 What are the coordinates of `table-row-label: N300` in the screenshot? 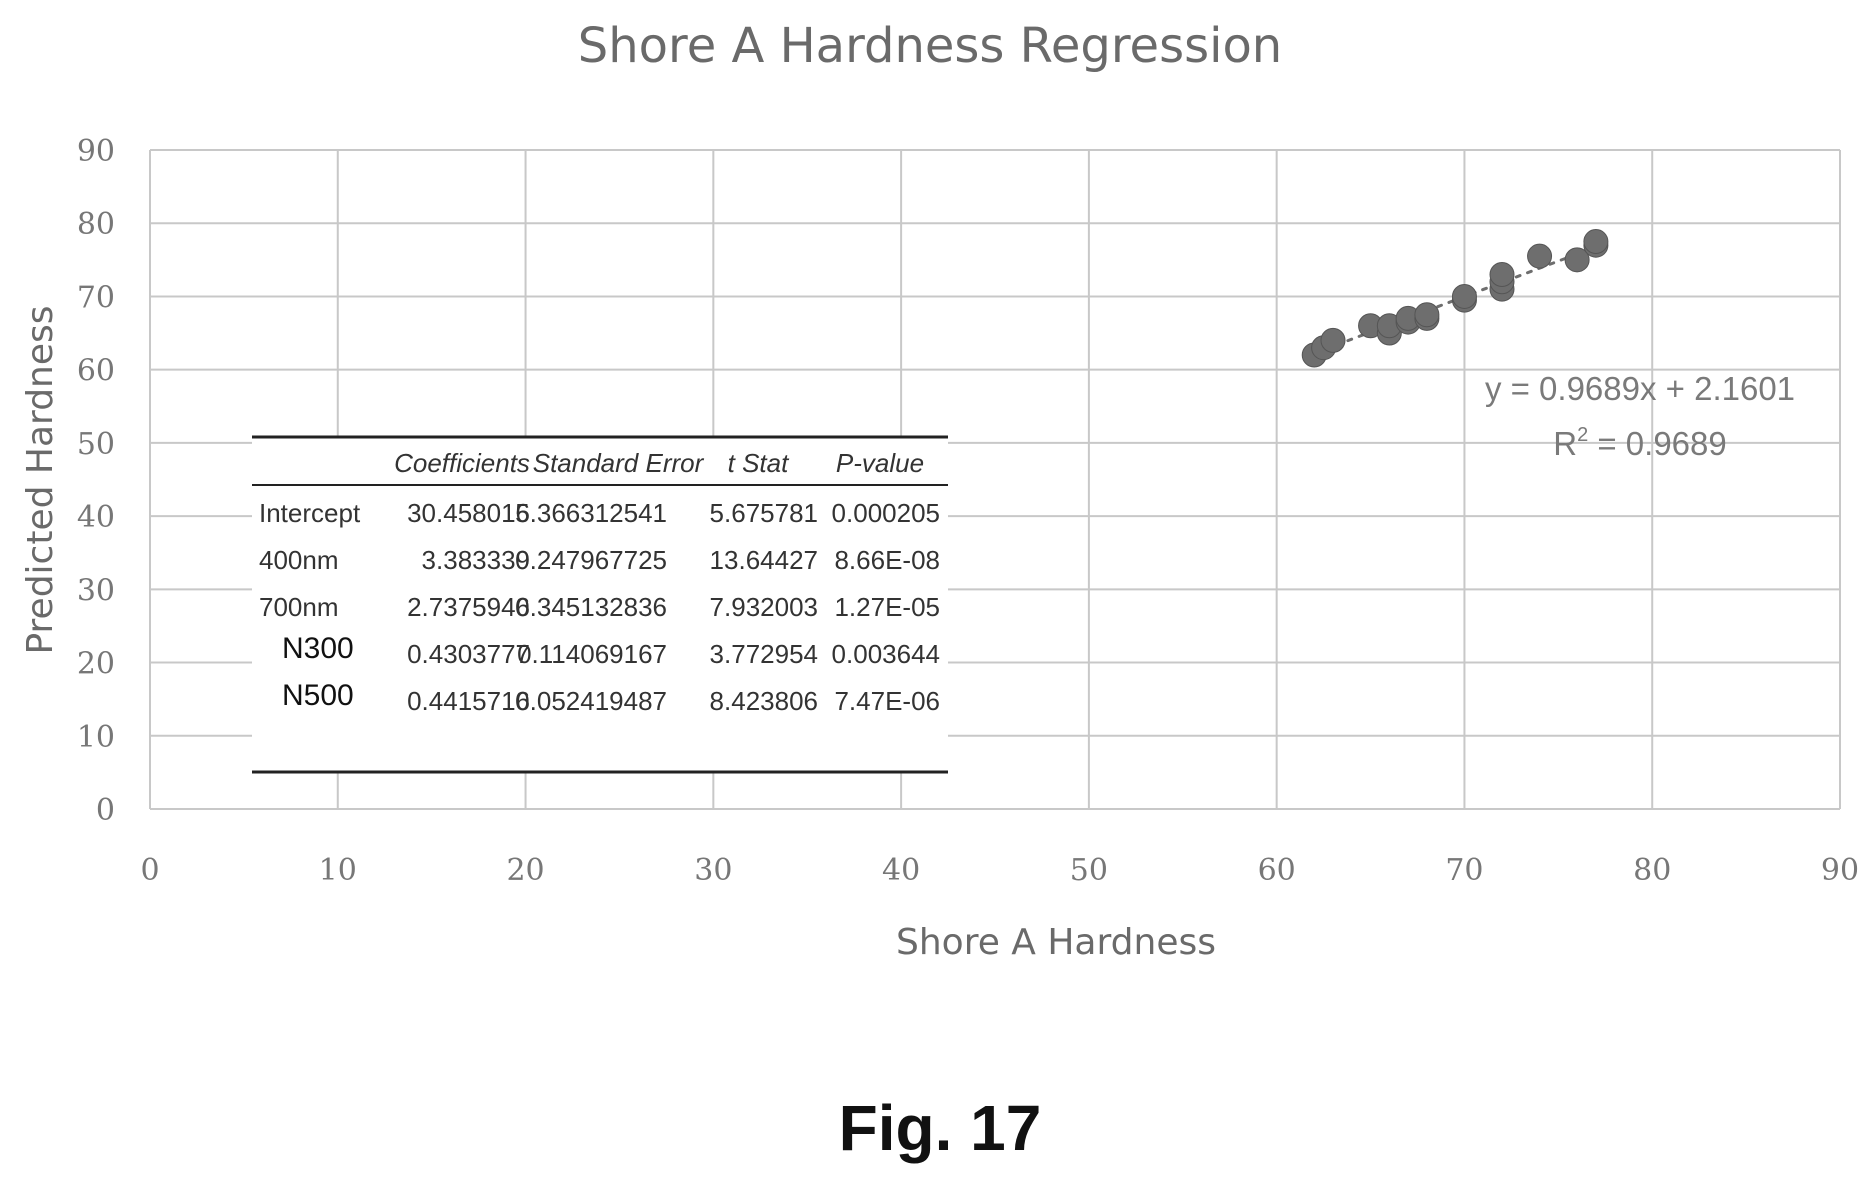 It's located at (318, 648).